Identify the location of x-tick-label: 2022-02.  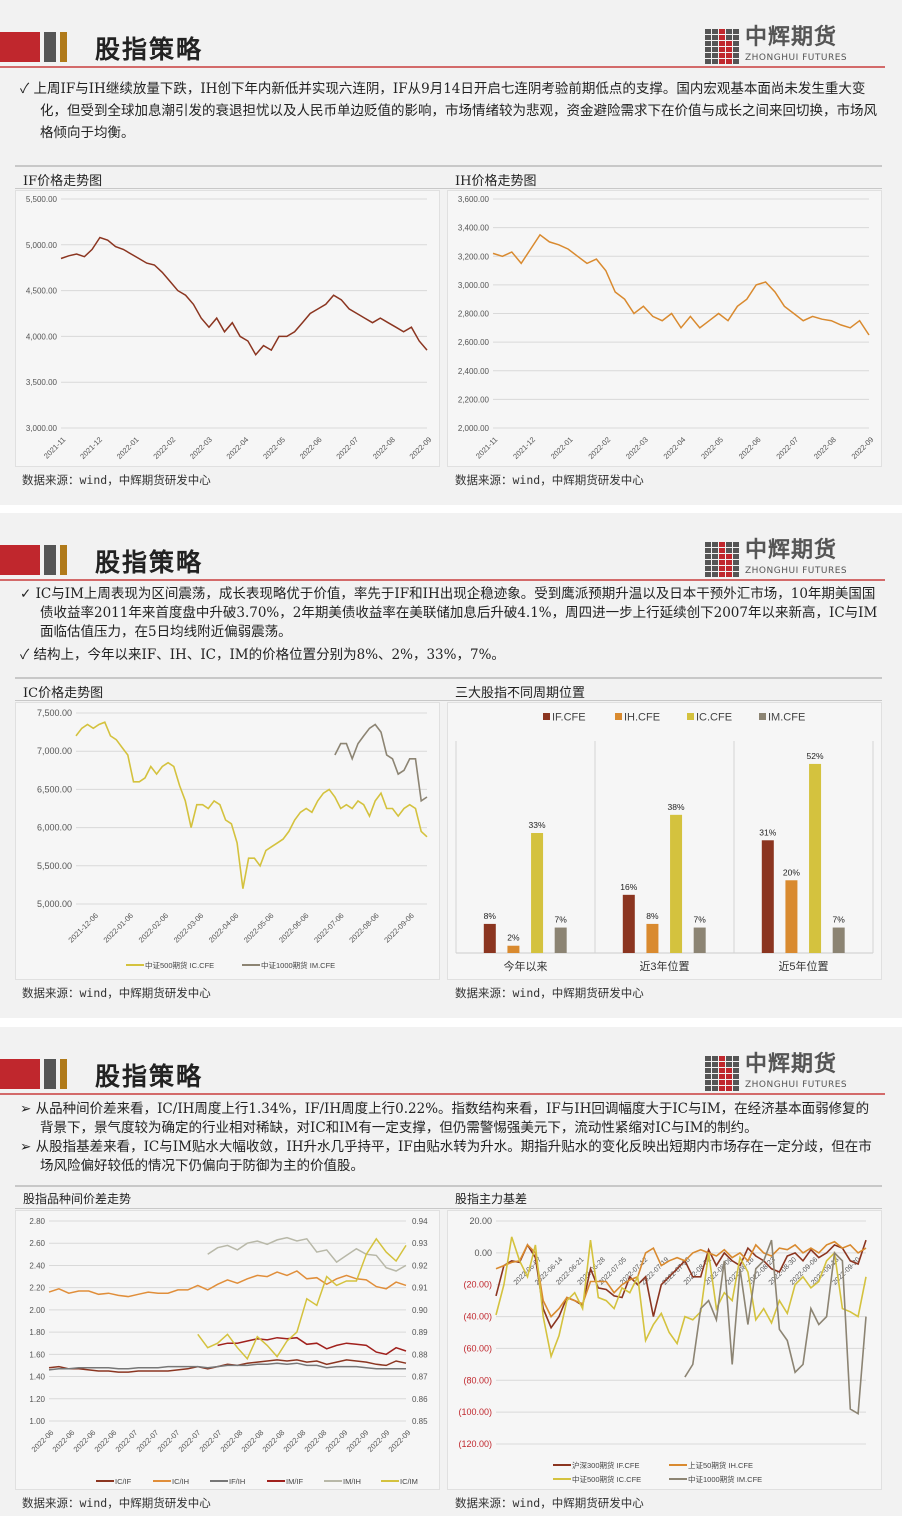
(164, 448).